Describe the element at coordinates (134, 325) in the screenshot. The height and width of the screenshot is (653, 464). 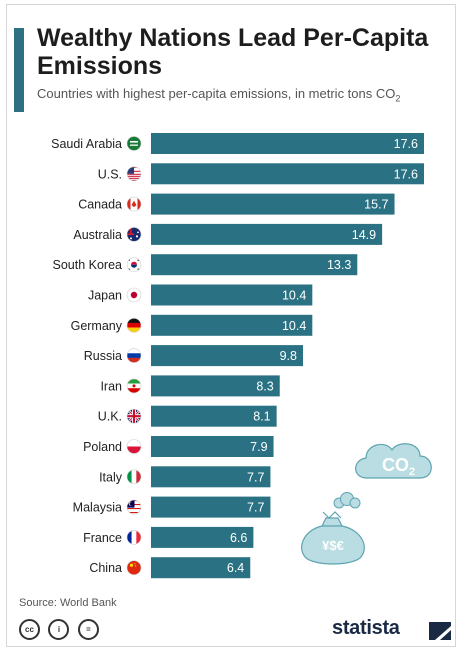
I see `germany-flag-icon` at that location.